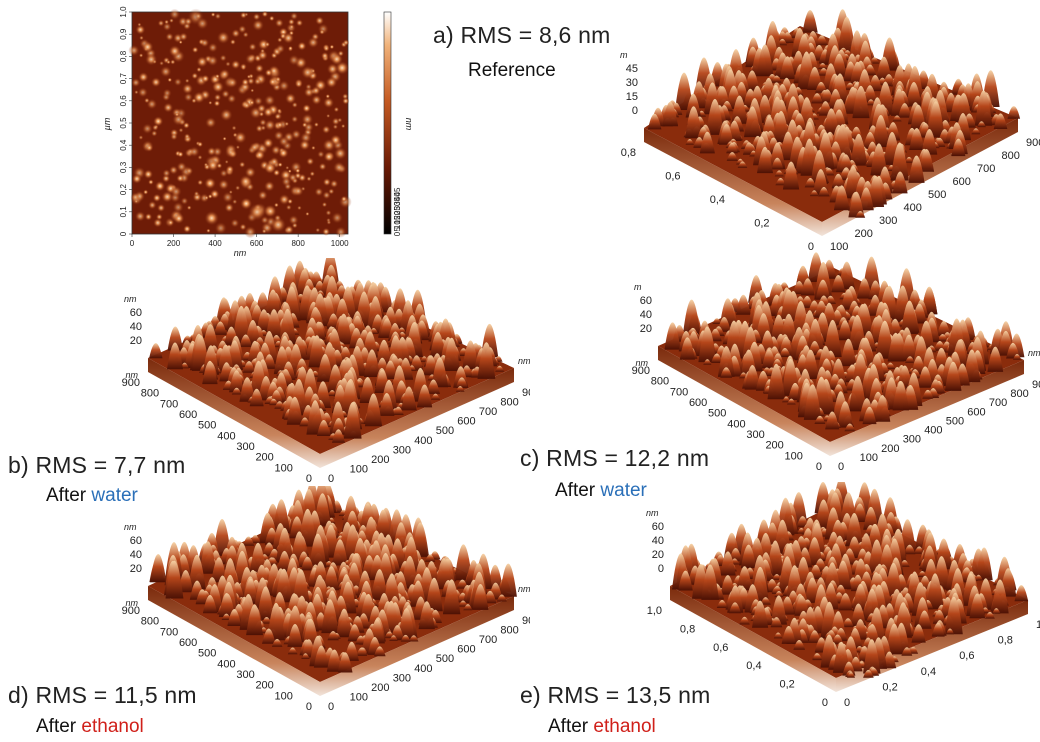 This screenshot has height=742, width=1040. Describe the element at coordinates (1038, 625) in the screenshot. I see `right-axis-tick: 1,0` at that location.